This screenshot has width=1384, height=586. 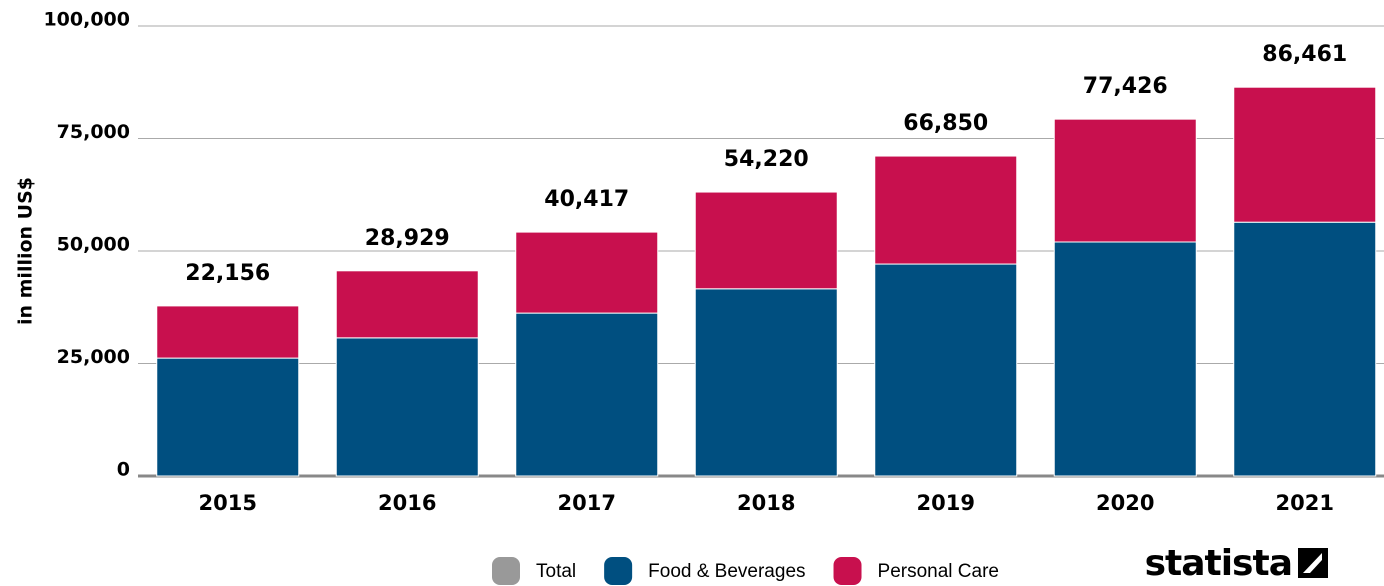 I want to click on y-tick-label: 0, so click(x=123, y=470).